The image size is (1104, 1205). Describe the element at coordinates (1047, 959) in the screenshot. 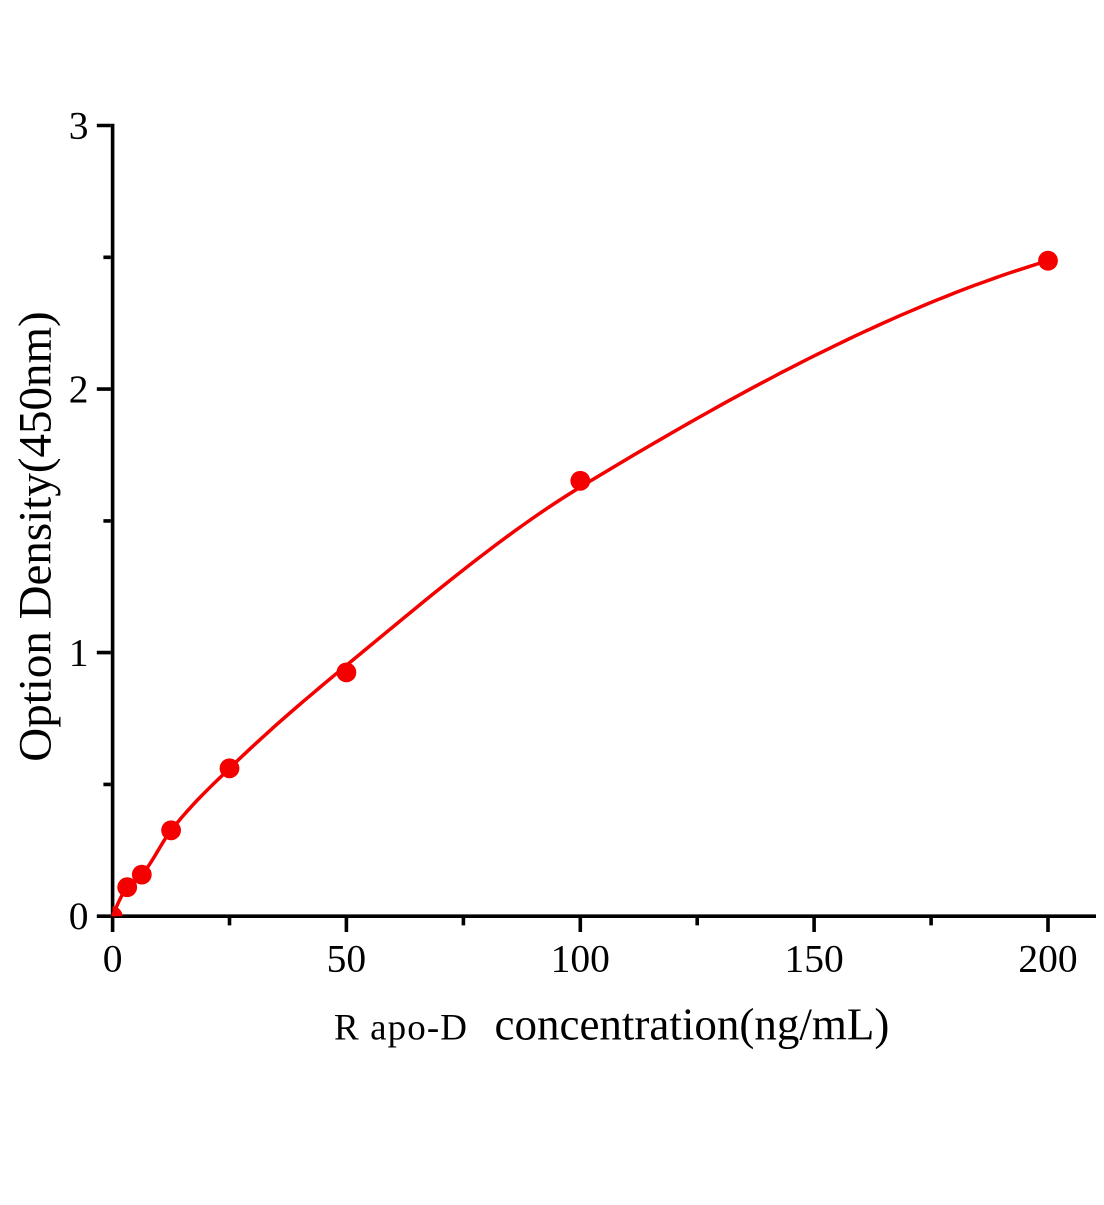

I see `svg-text: 200` at that location.